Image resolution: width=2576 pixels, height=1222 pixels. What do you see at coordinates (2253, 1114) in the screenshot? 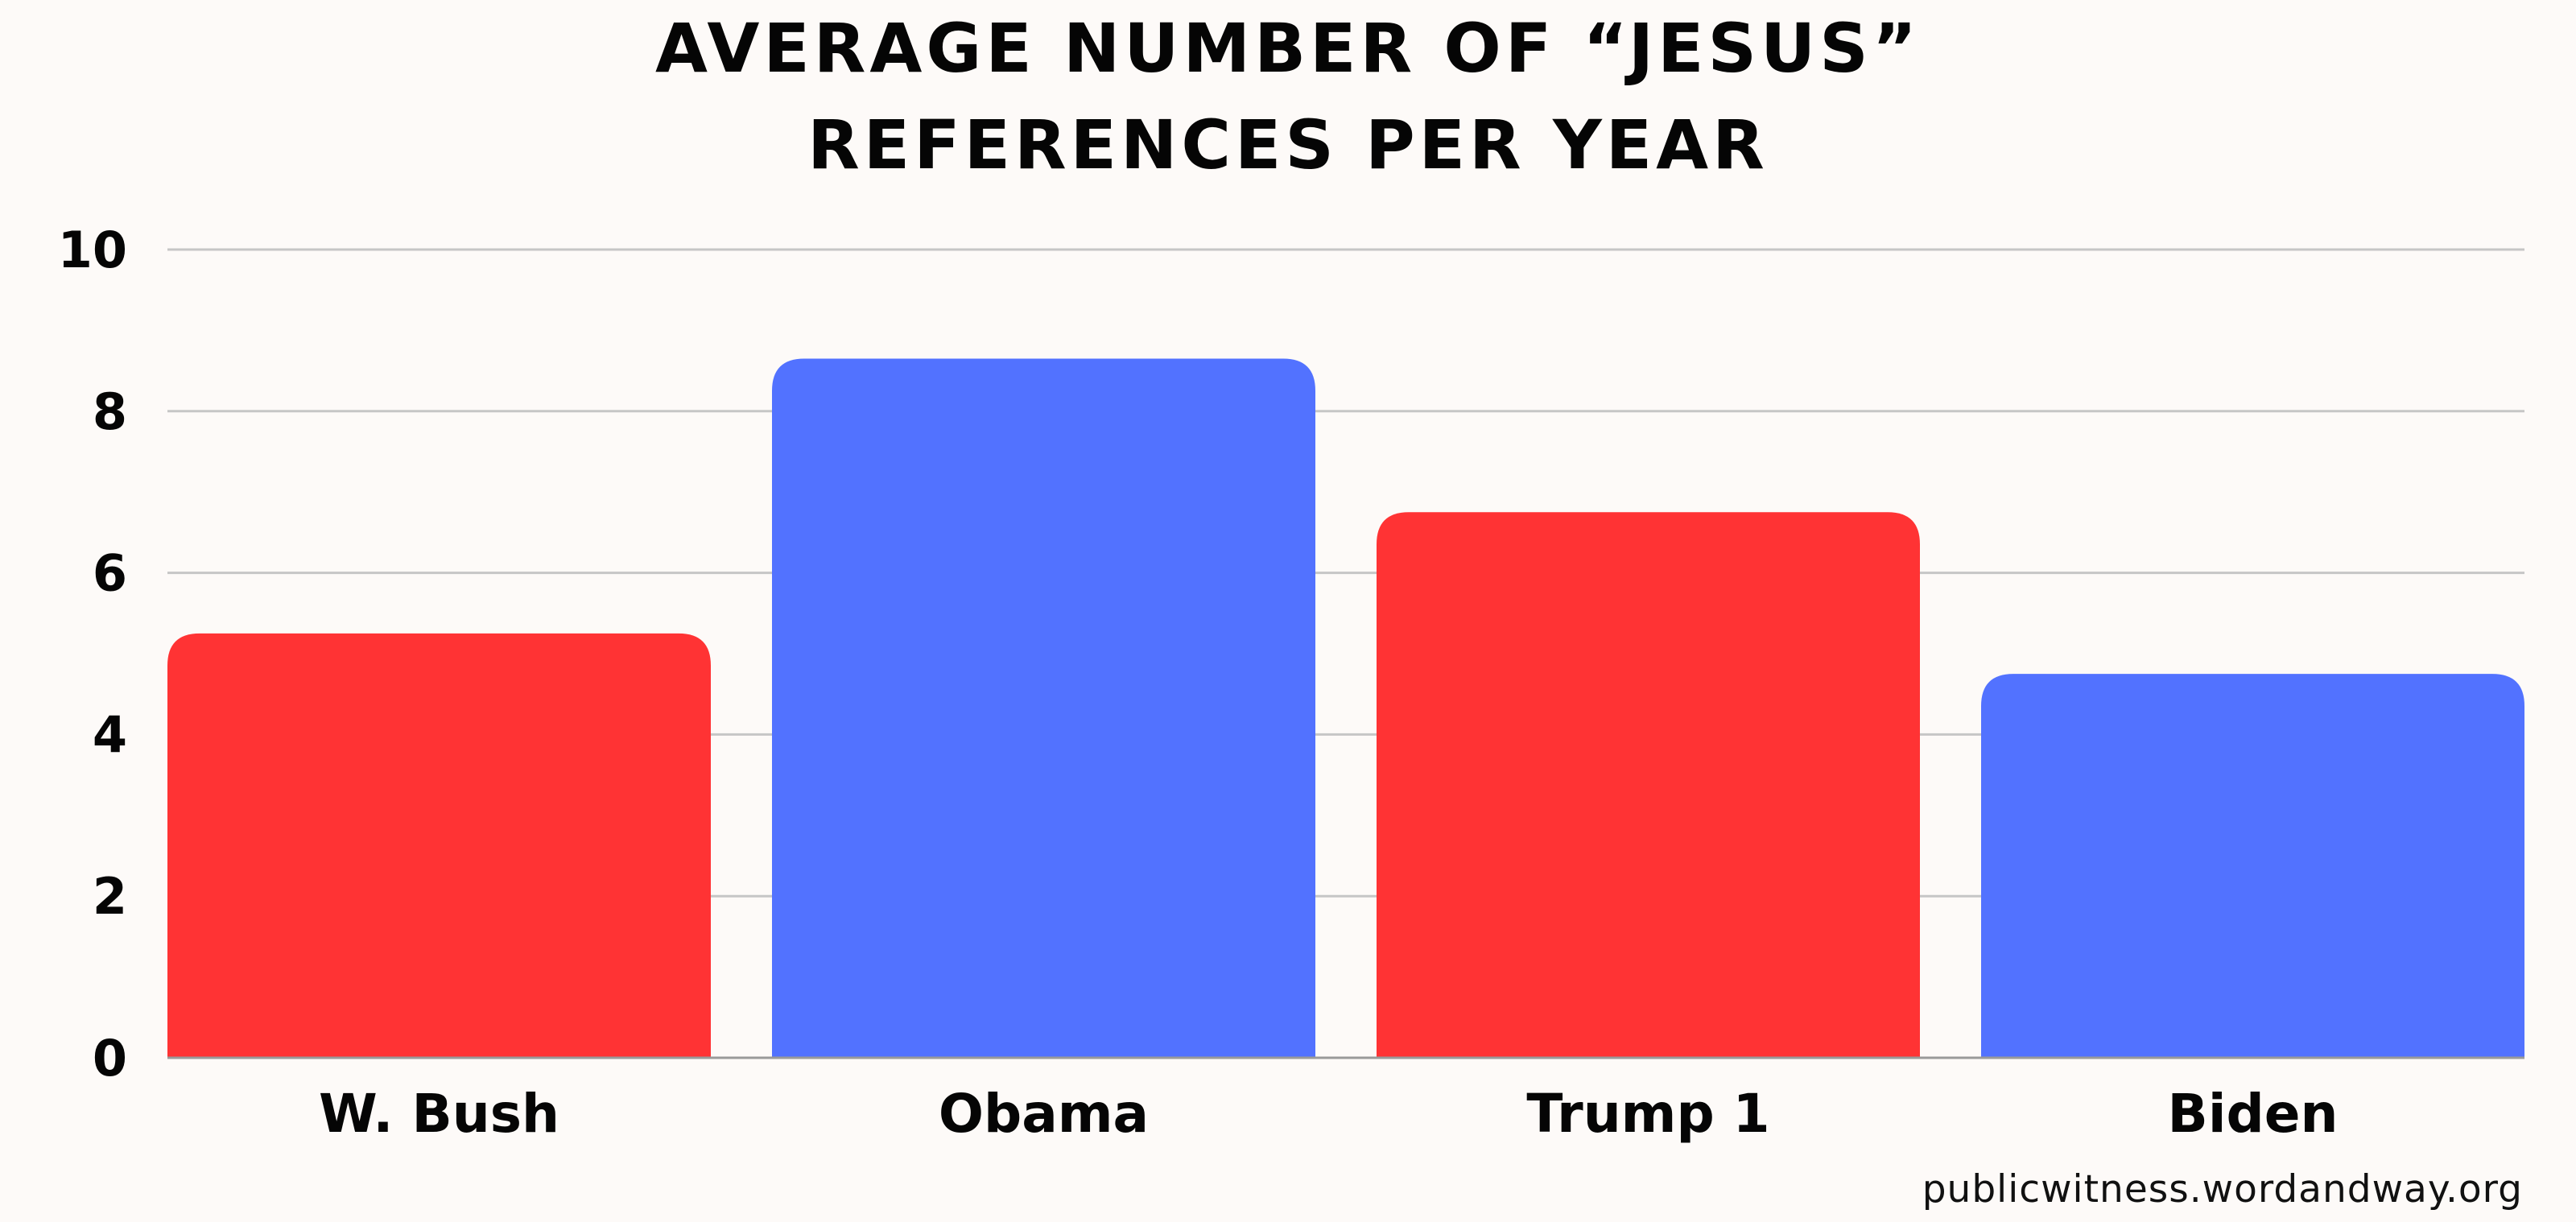
I see `x-tick-label: Biden` at bounding box center [2253, 1114].